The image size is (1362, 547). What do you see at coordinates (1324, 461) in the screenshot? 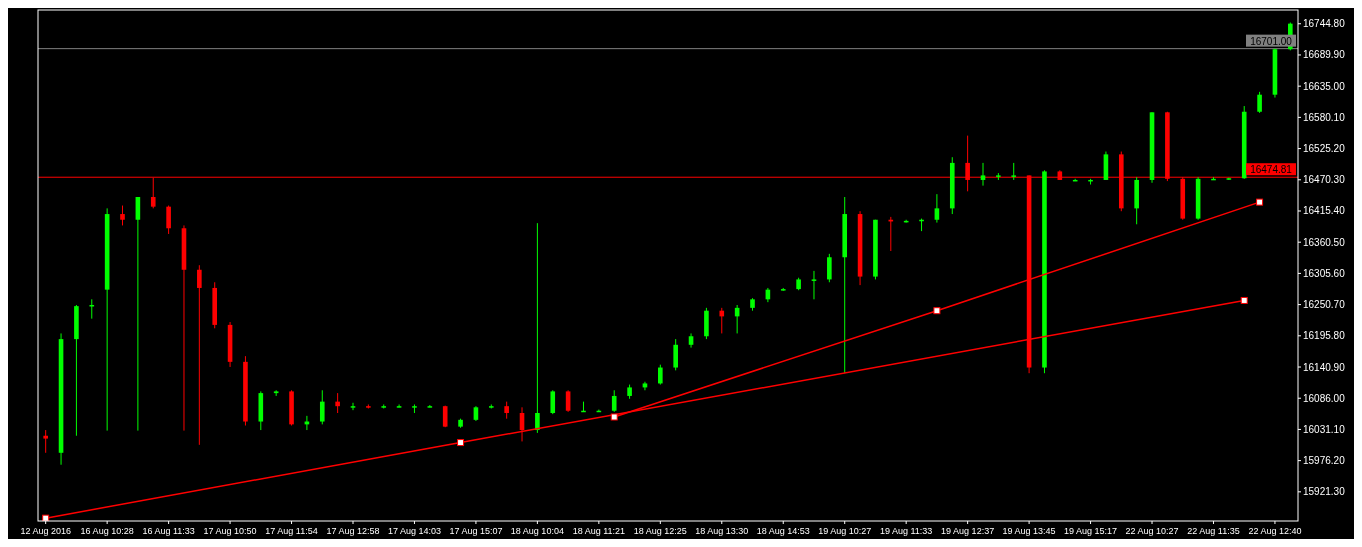
I see `text: 15976.20` at bounding box center [1324, 461].